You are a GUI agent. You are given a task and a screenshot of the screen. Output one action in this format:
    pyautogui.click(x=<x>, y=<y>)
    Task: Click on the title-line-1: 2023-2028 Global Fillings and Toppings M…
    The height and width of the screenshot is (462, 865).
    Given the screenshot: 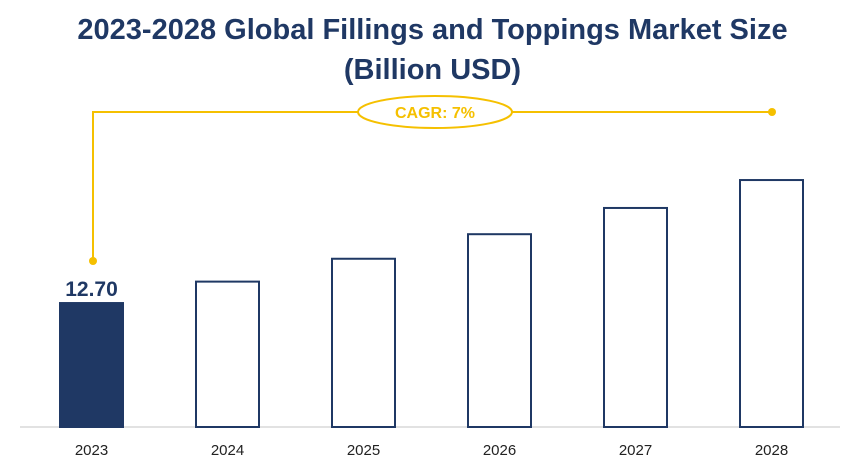 What is the action you would take?
    pyautogui.click(x=432, y=30)
    